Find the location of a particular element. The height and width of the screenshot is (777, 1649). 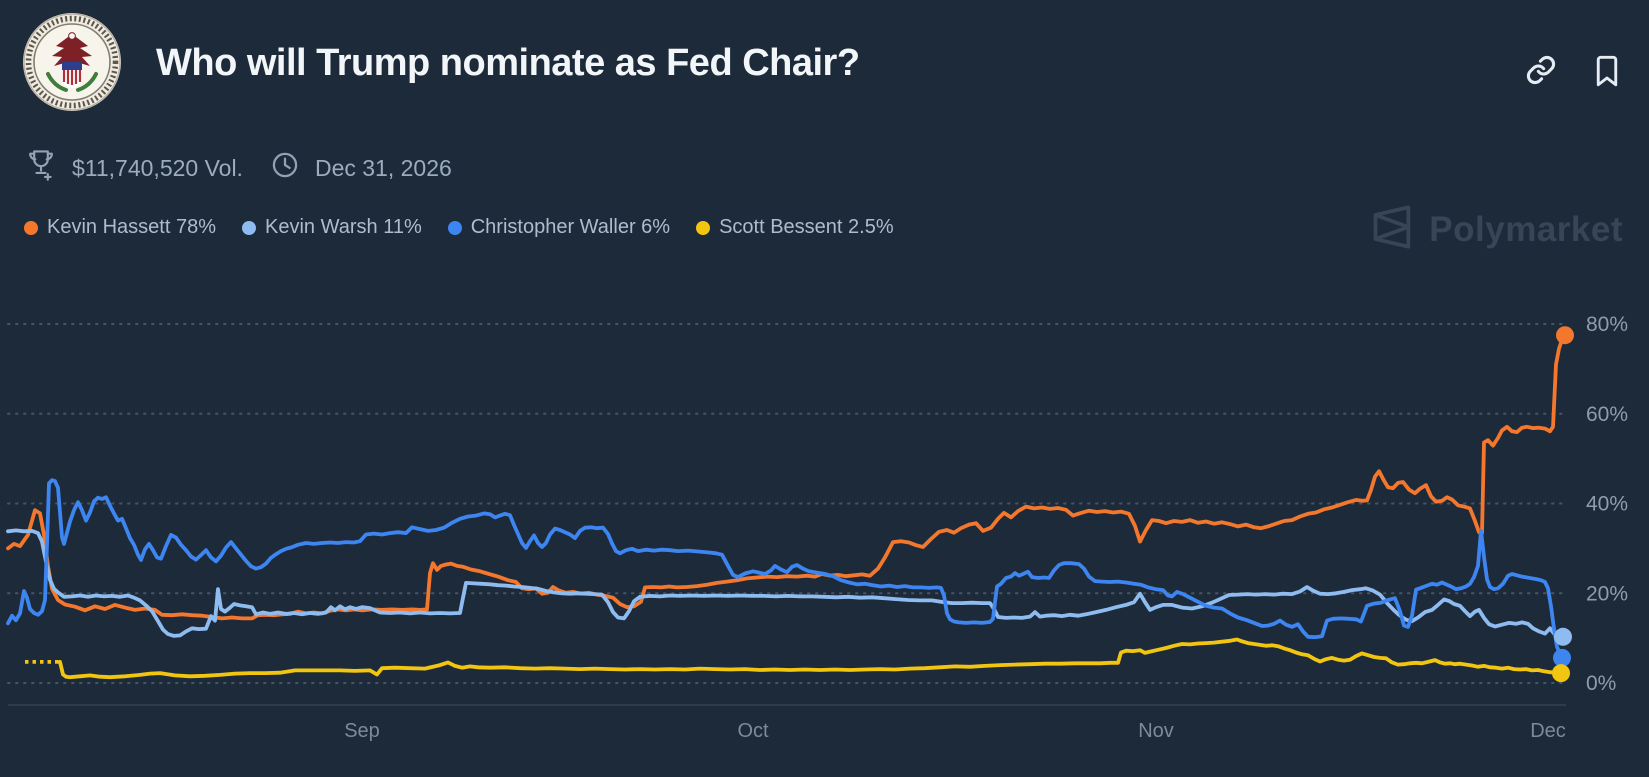

x-axis-tick-label: Nov is located at coordinates (1156, 731).